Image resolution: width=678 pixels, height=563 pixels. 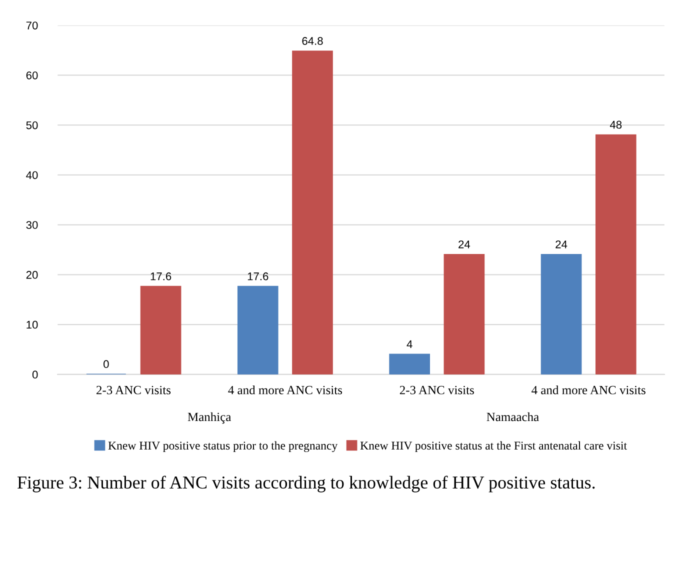 What do you see at coordinates (32, 324) in the screenshot?
I see `y-tick-label: 10` at bounding box center [32, 324].